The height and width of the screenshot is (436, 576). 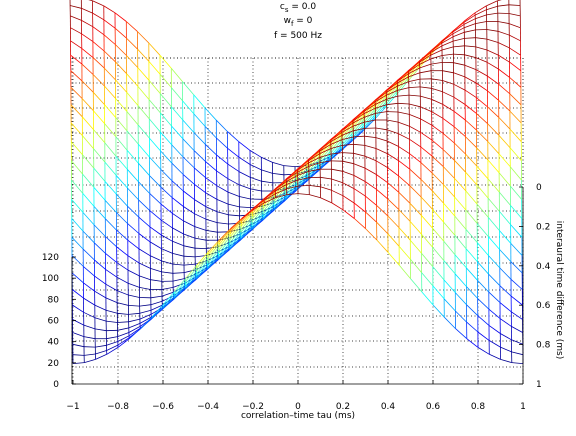 What do you see at coordinates (298, 36) in the screenshot?
I see `title-line-3: f = 500 Hz` at bounding box center [298, 36].